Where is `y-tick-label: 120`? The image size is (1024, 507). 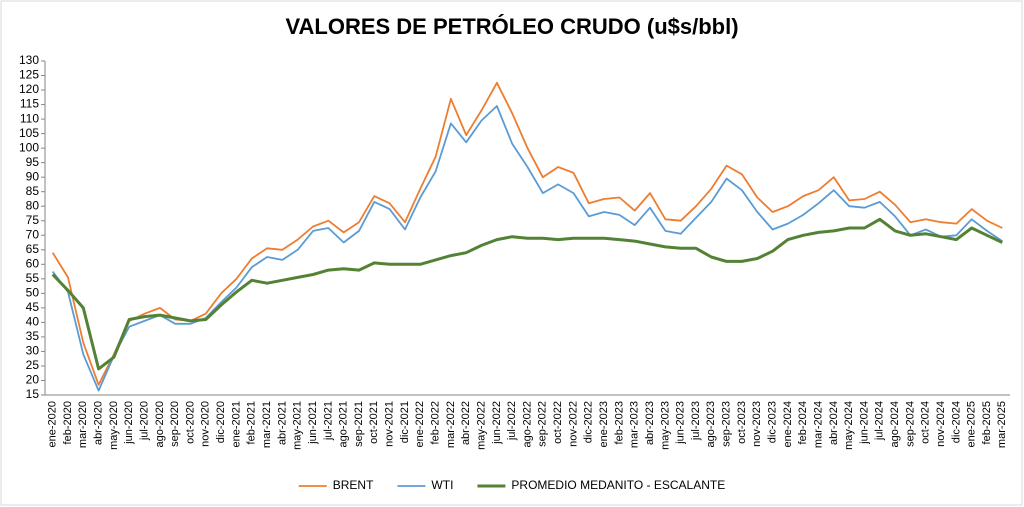
y-tick-label: 120 is located at coordinates (29, 89).